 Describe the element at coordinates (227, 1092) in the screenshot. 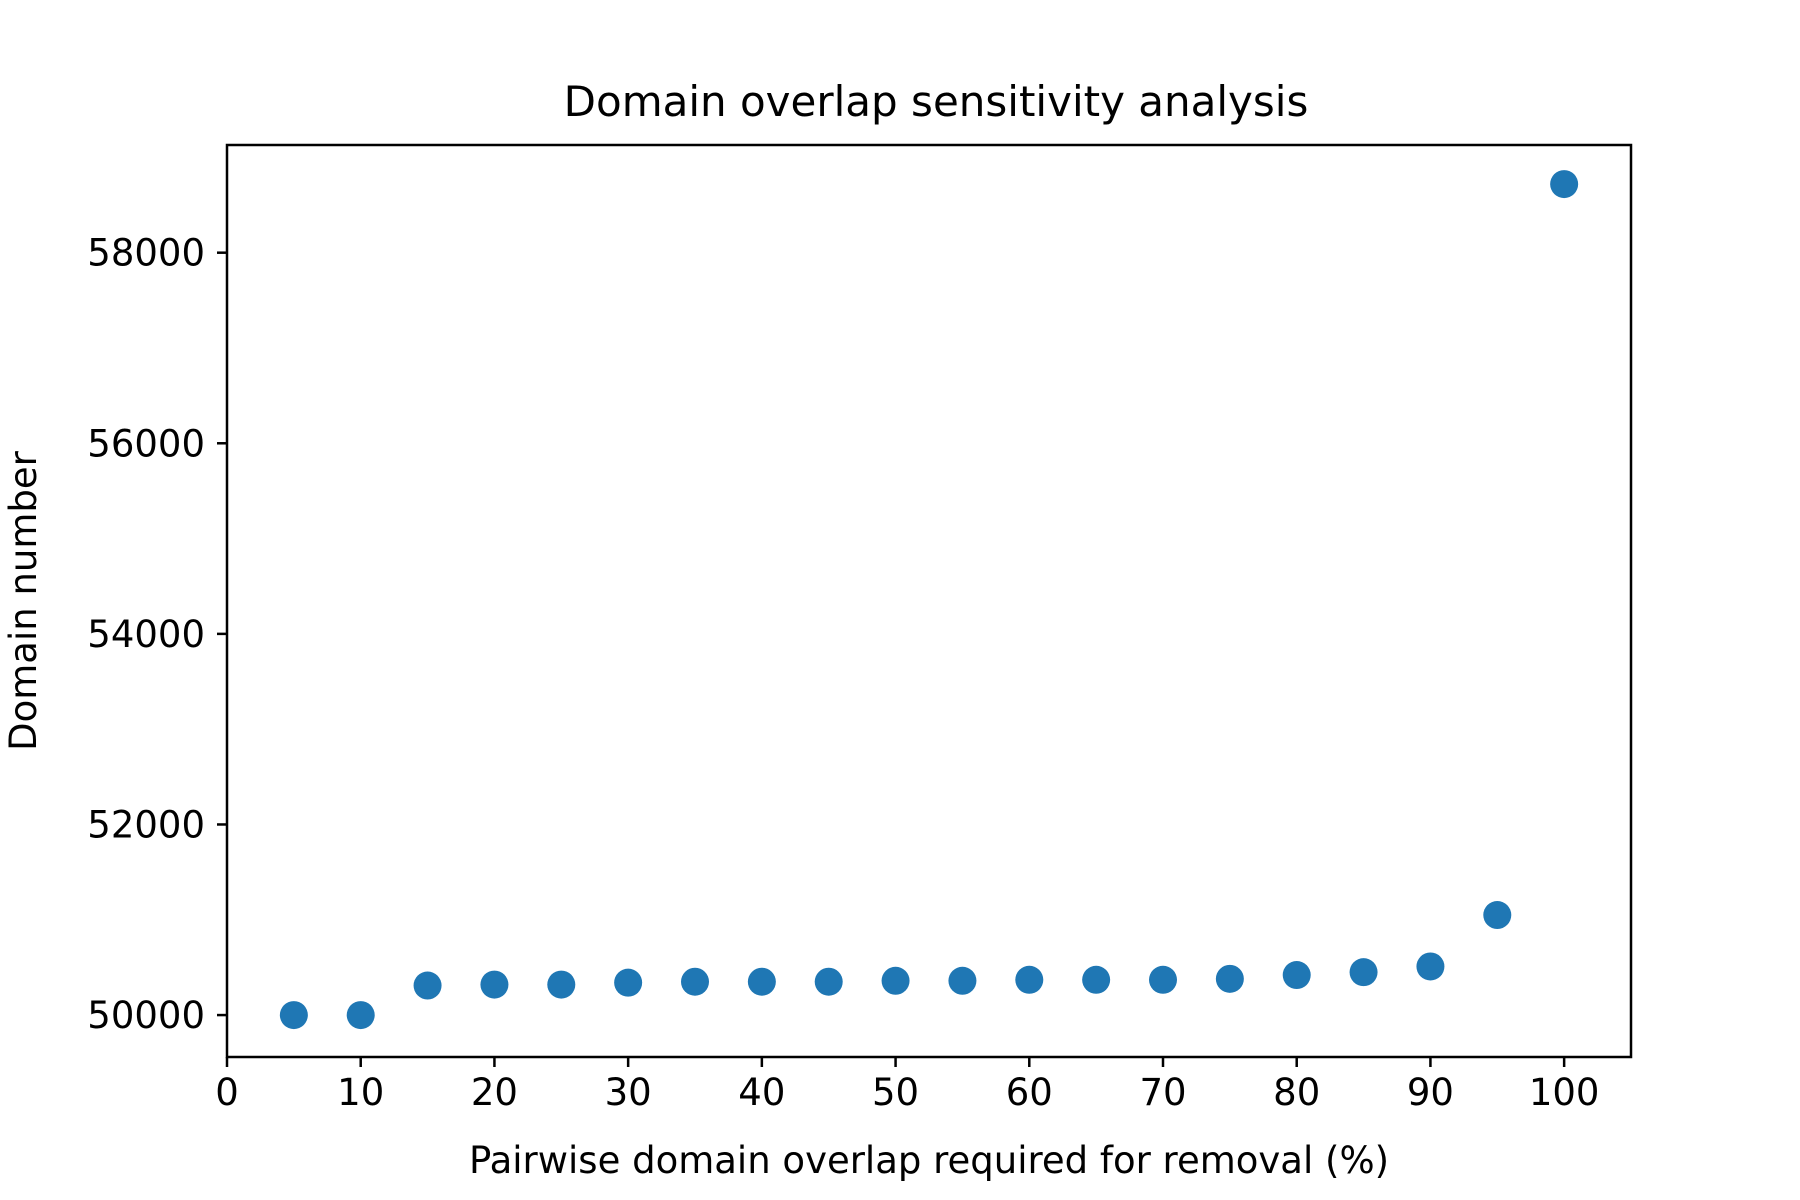

I see `x-tick-label: 0` at that location.